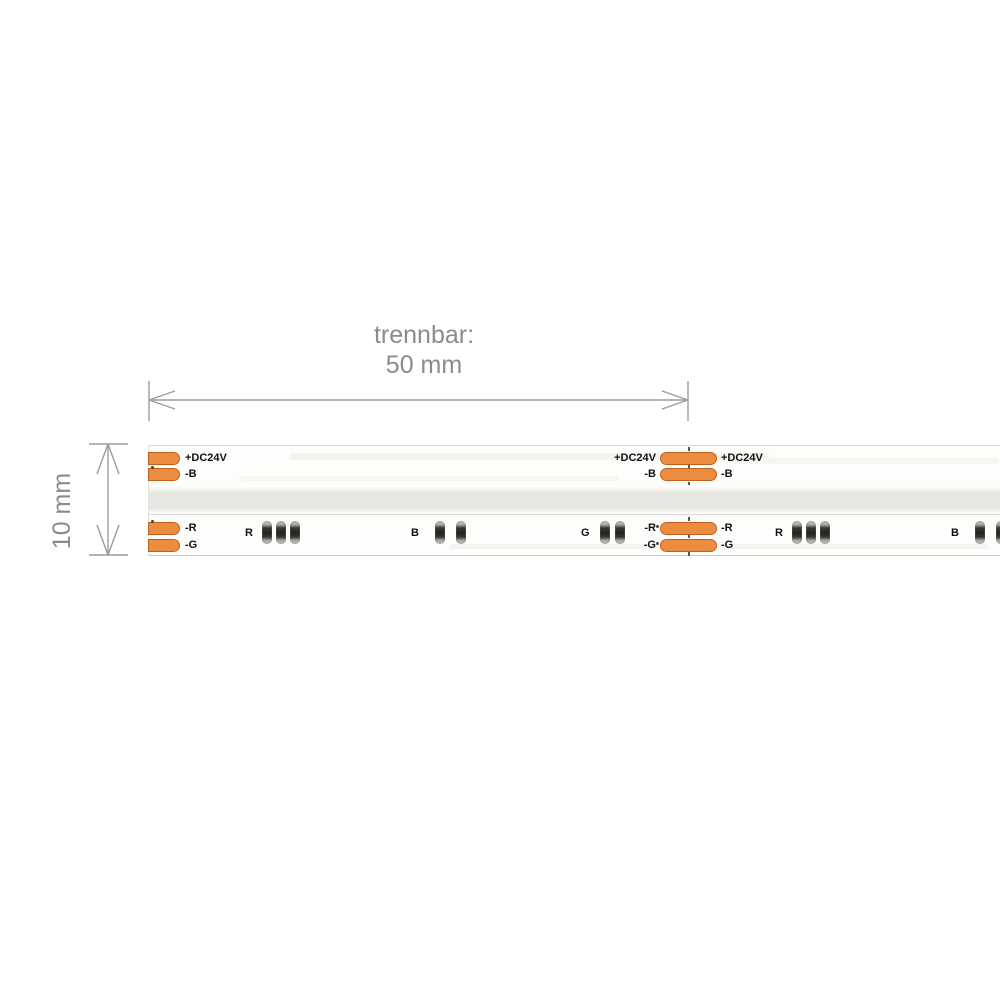  Describe the element at coordinates (418, 401) in the screenshot. I see `separable-length-arrow` at that location.